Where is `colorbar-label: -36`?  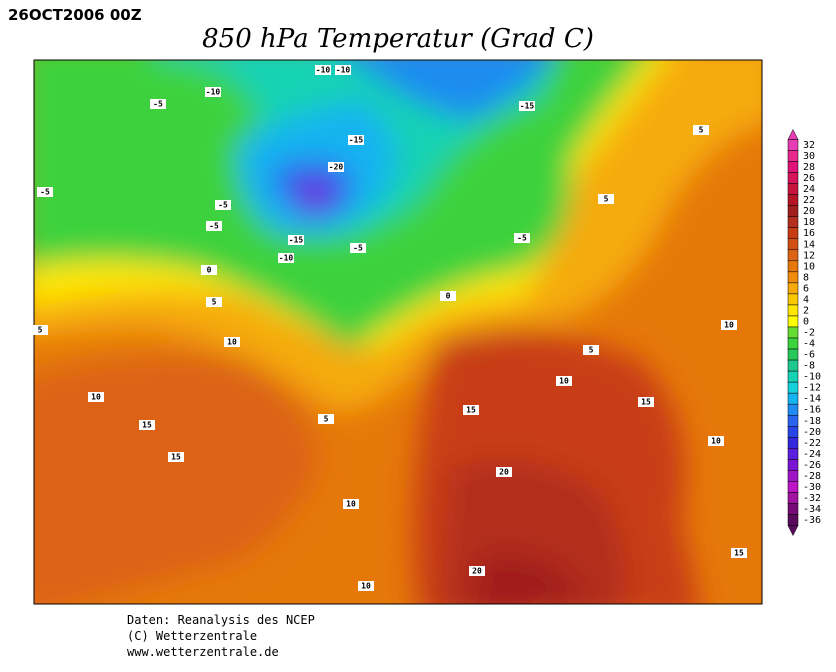
colorbar-label: -36 is located at coordinates (812, 520).